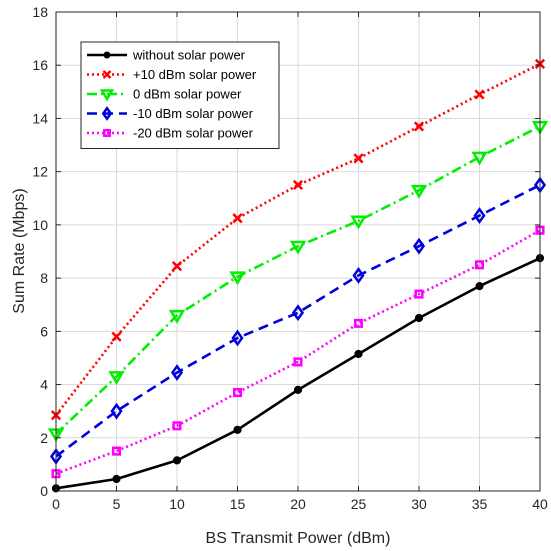  I want to click on x-axis-title: BS Transmit Power (dBm), so click(298, 538).